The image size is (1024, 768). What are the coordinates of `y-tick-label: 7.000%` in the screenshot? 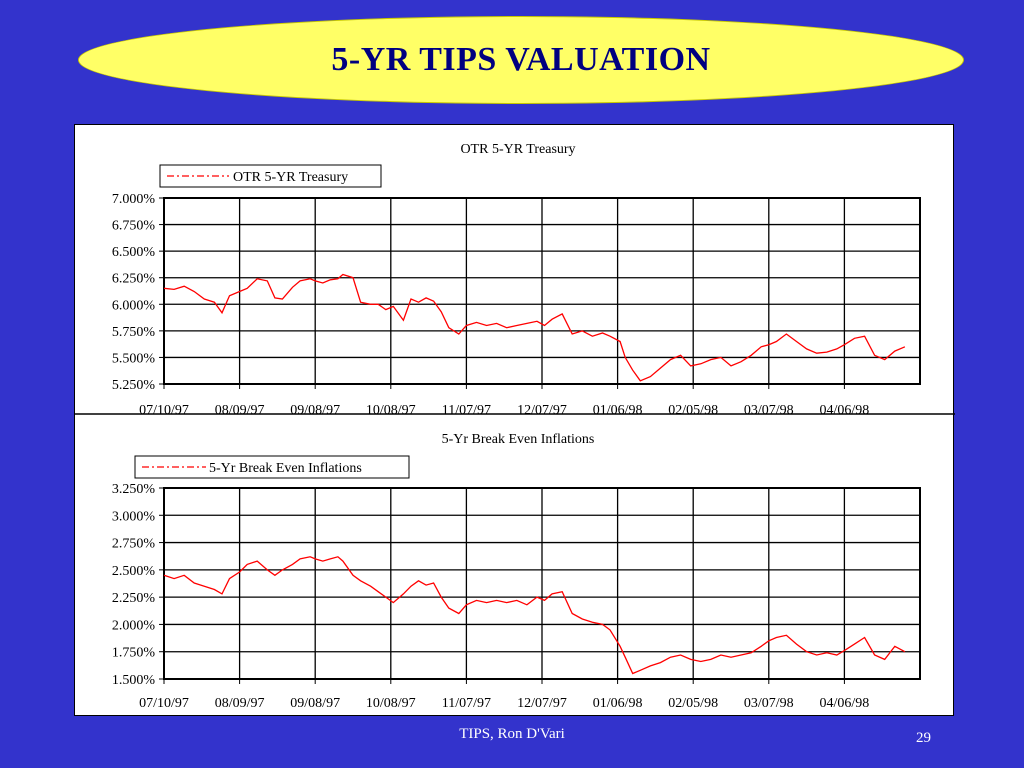 It's located at (134, 199).